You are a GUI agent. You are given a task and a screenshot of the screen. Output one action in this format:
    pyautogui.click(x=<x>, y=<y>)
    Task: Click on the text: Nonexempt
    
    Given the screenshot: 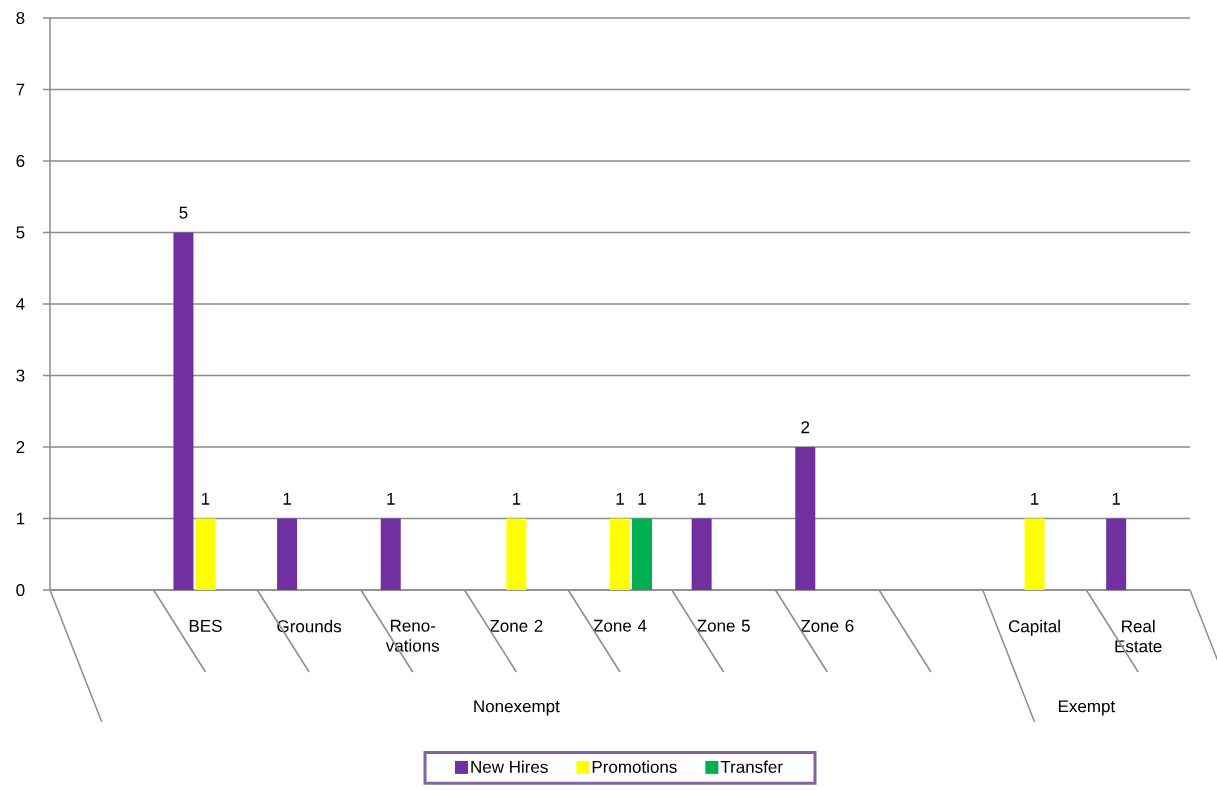 What is the action you would take?
    pyautogui.click(x=517, y=708)
    